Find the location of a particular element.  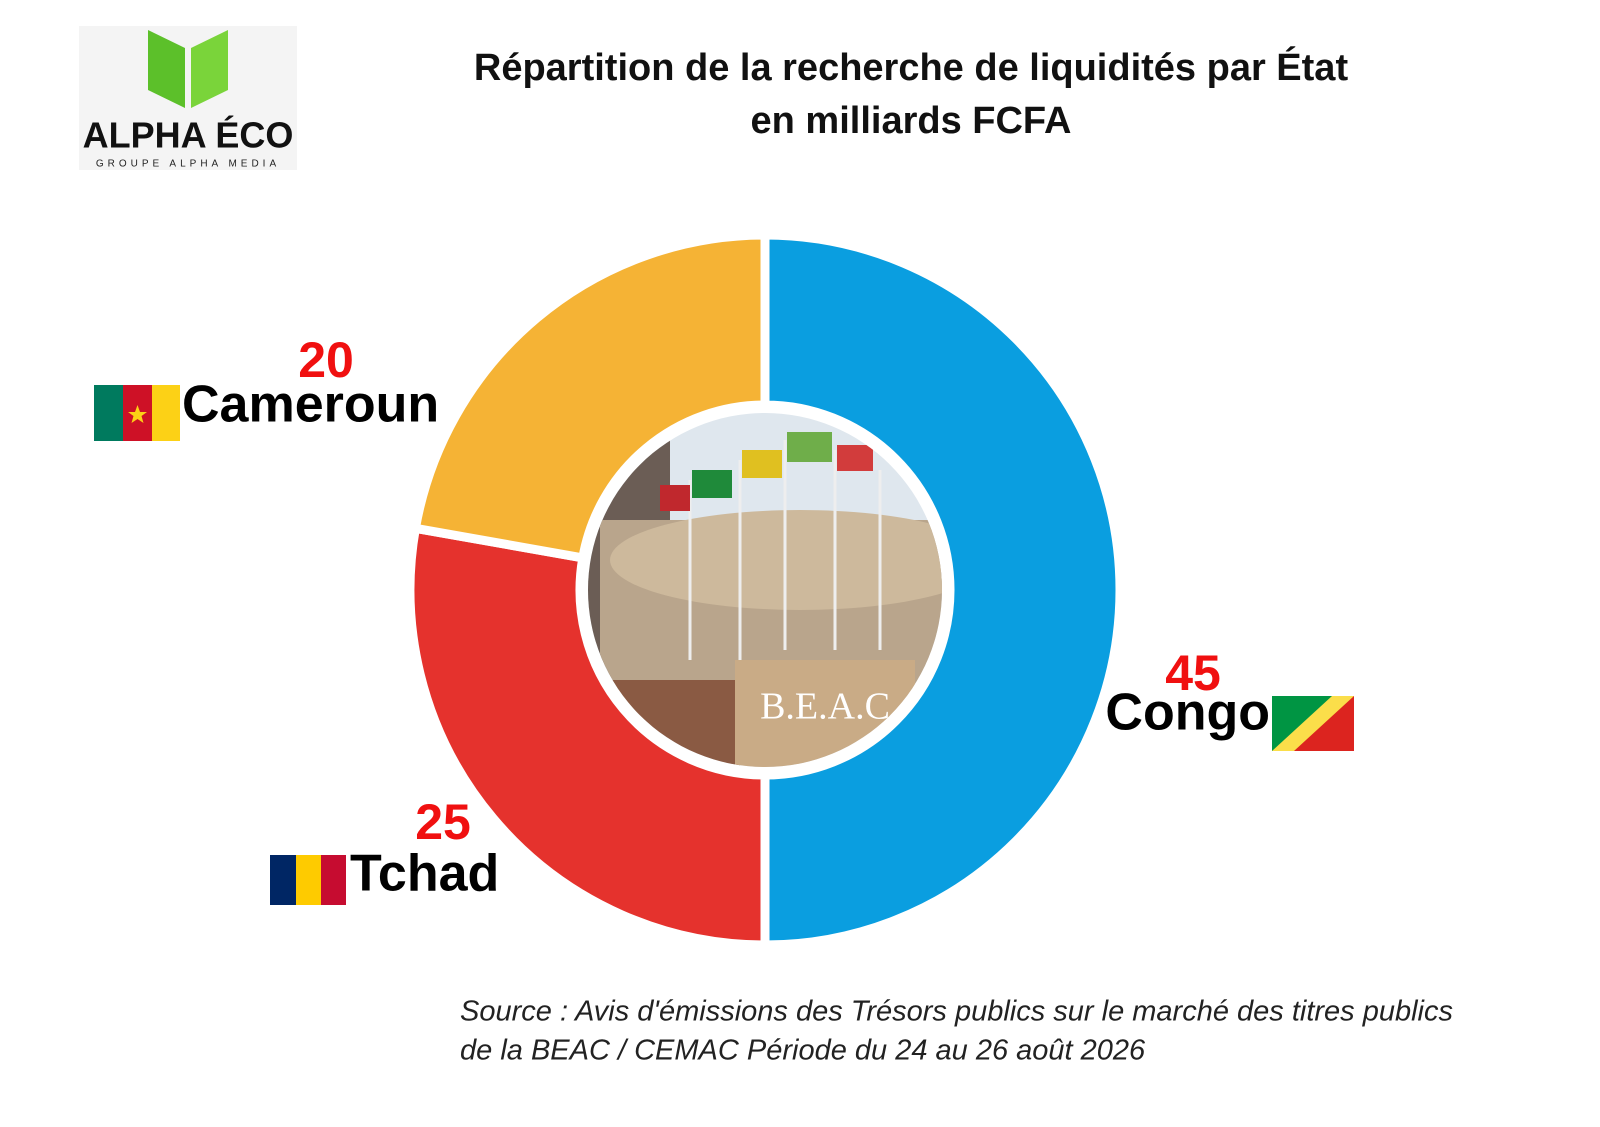

value-label: 45 is located at coordinates (1193, 673).